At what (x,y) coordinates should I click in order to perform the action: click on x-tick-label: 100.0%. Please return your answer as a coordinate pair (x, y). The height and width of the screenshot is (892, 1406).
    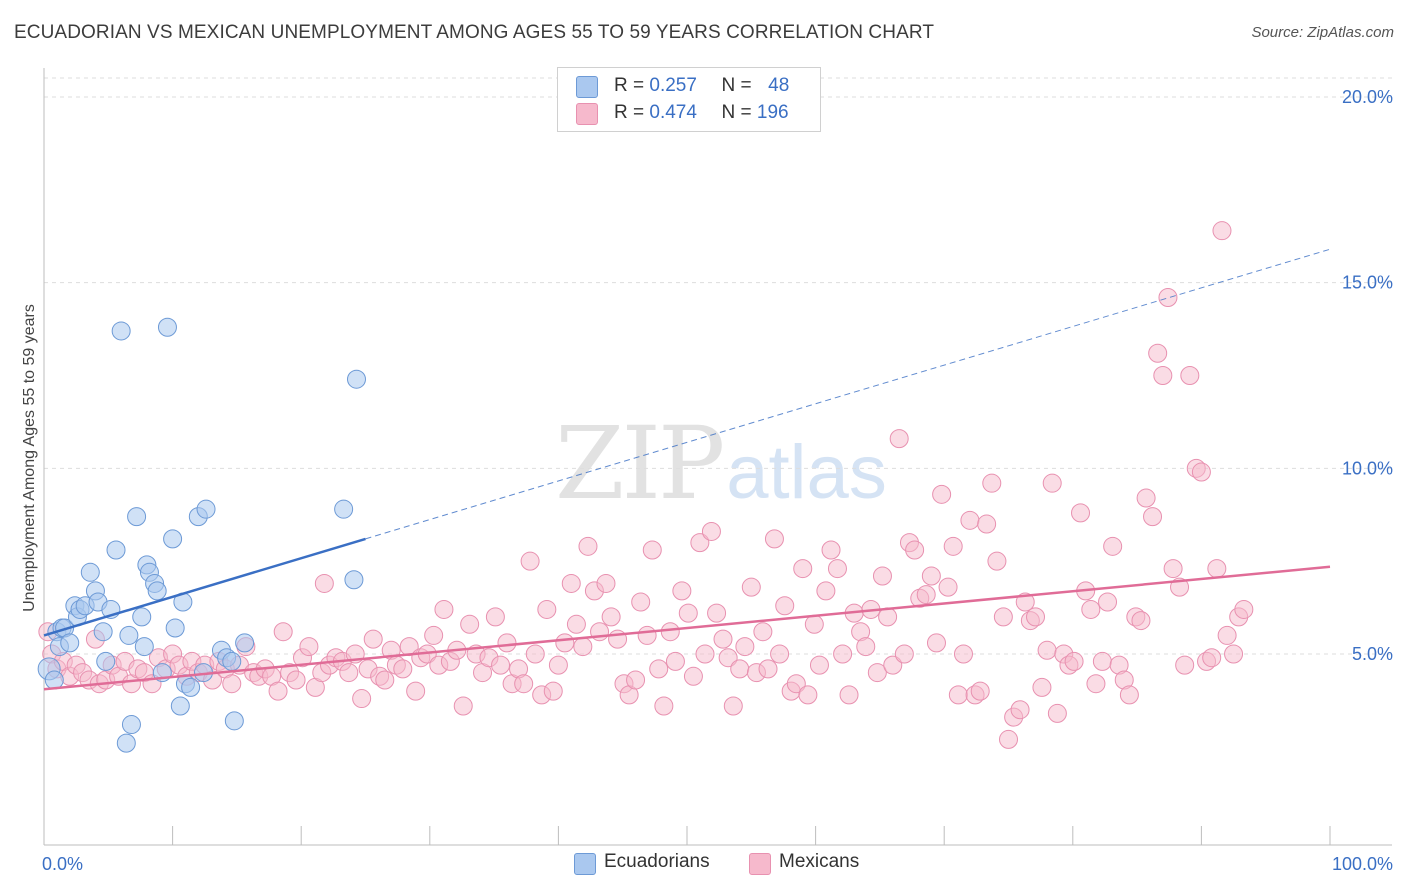
    Looking at the image, I should click on (1362, 864).